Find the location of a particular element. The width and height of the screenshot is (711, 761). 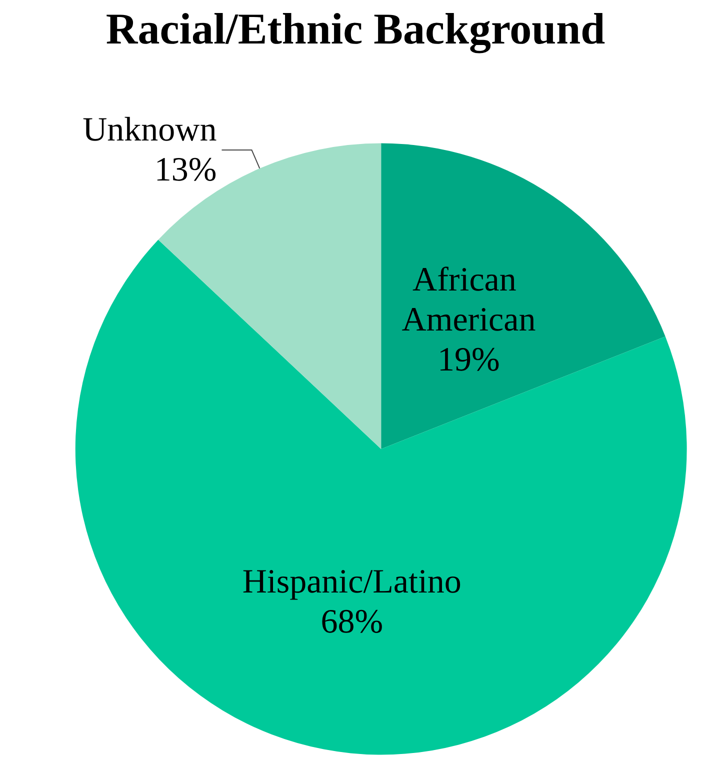

slice-label: Unknown is located at coordinates (149, 130).